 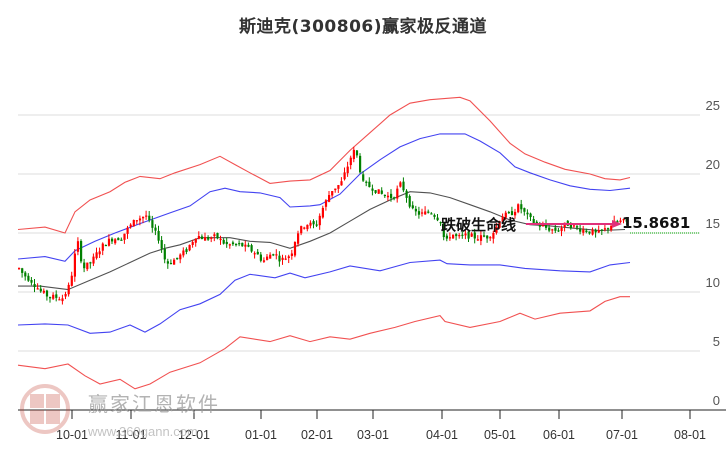 I want to click on x-tick-label: 06-01, so click(x=559, y=435).